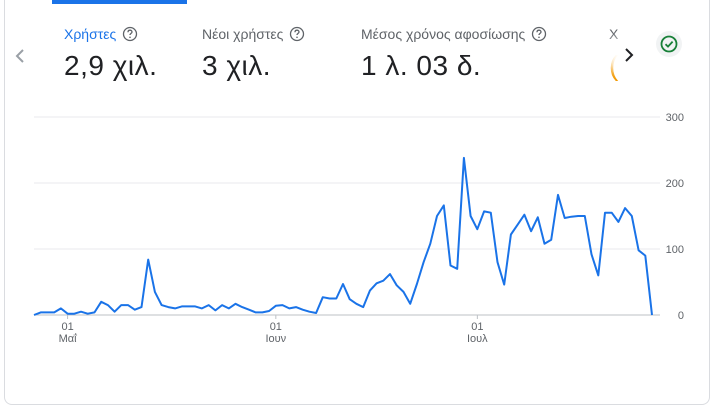  Describe the element at coordinates (421, 65) in the screenshot. I see `metric-value: 1 λ. 03 δ.` at that location.